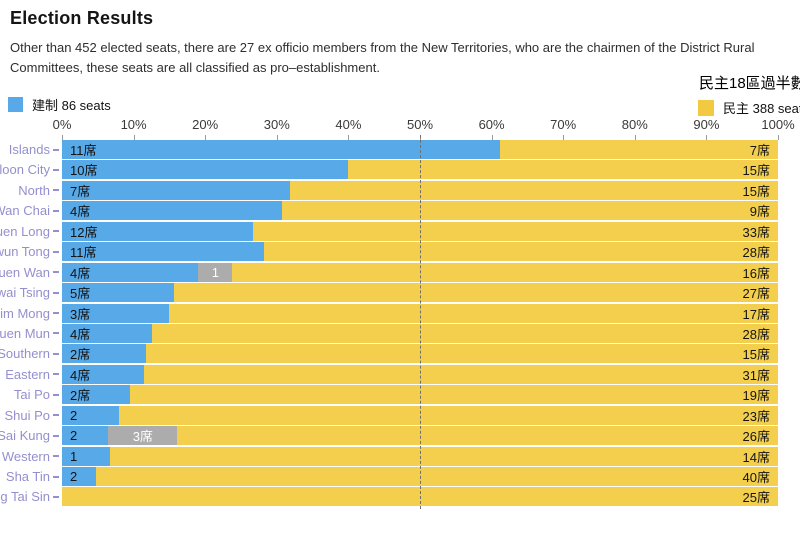  I want to click on bar-segment-pro-democracy-label: 14席, so click(756, 457).